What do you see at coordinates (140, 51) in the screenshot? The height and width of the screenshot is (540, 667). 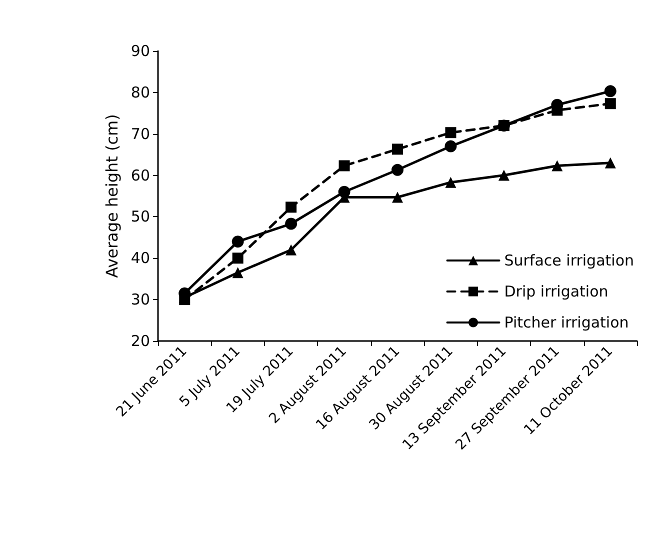 I see `y-tick-label: 90` at bounding box center [140, 51].